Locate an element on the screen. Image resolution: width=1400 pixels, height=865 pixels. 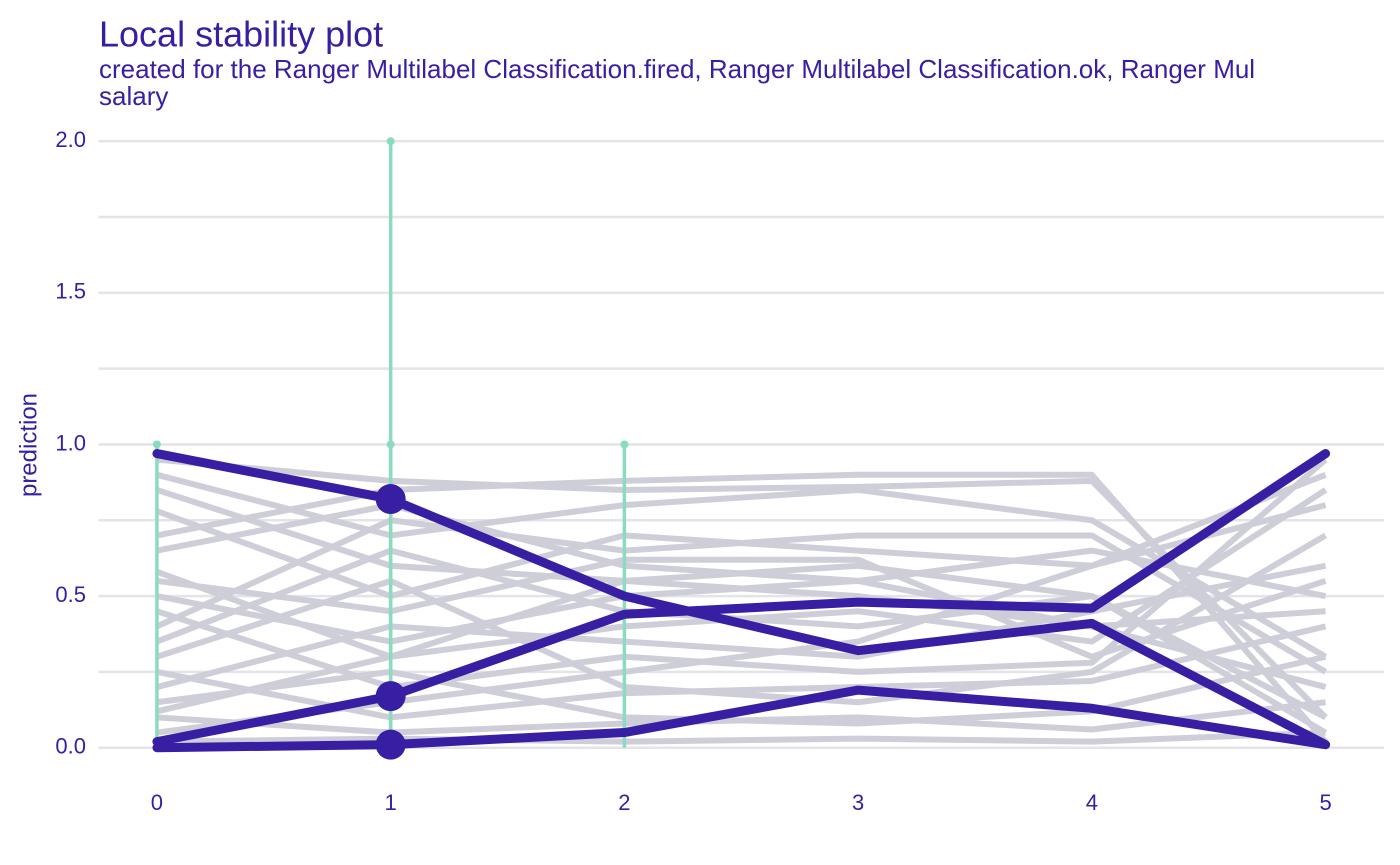
x-tick-label: 0 is located at coordinates (157, 802).